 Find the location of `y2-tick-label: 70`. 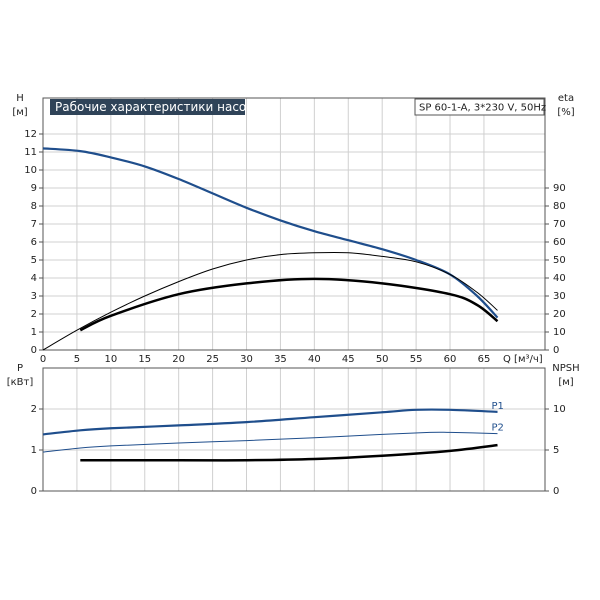

y2-tick-label: 70 is located at coordinates (559, 224).